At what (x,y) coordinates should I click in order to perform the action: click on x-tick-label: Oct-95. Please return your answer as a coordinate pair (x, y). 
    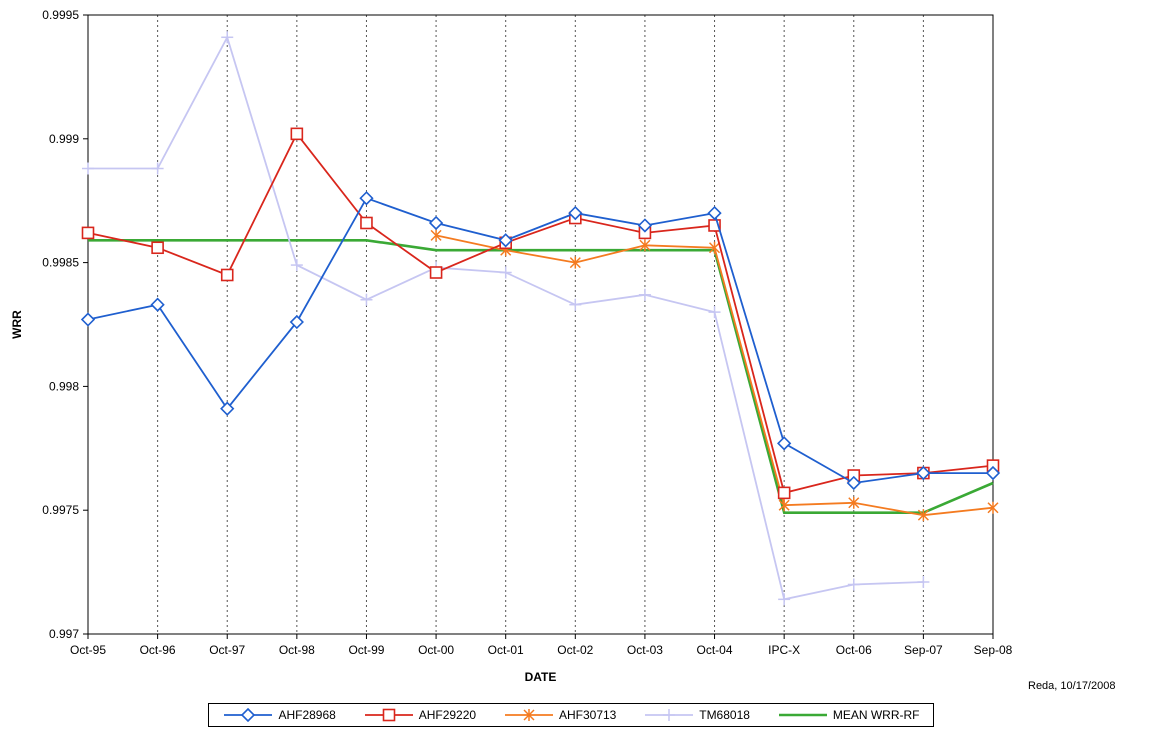
    Looking at the image, I should click on (88, 650).